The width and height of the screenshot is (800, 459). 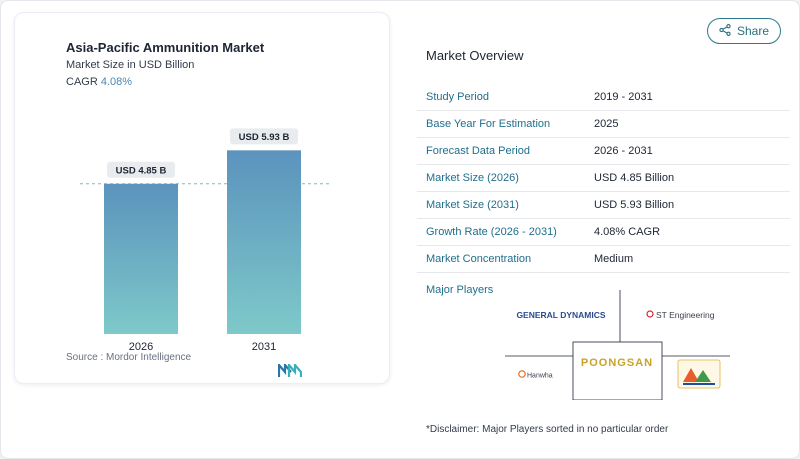 I want to click on cagr-value: 4.08%, so click(x=116, y=82).